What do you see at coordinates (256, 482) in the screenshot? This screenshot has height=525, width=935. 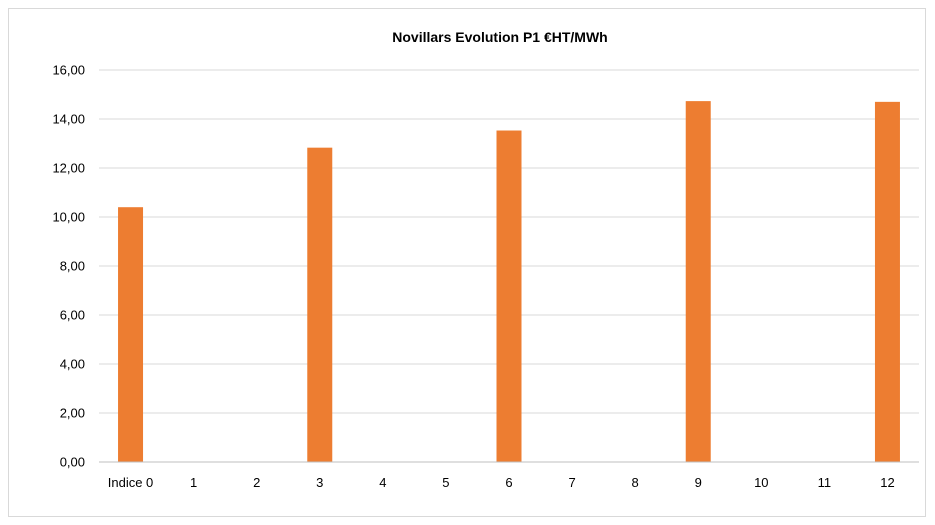 I see `x-tick-label: 2` at bounding box center [256, 482].